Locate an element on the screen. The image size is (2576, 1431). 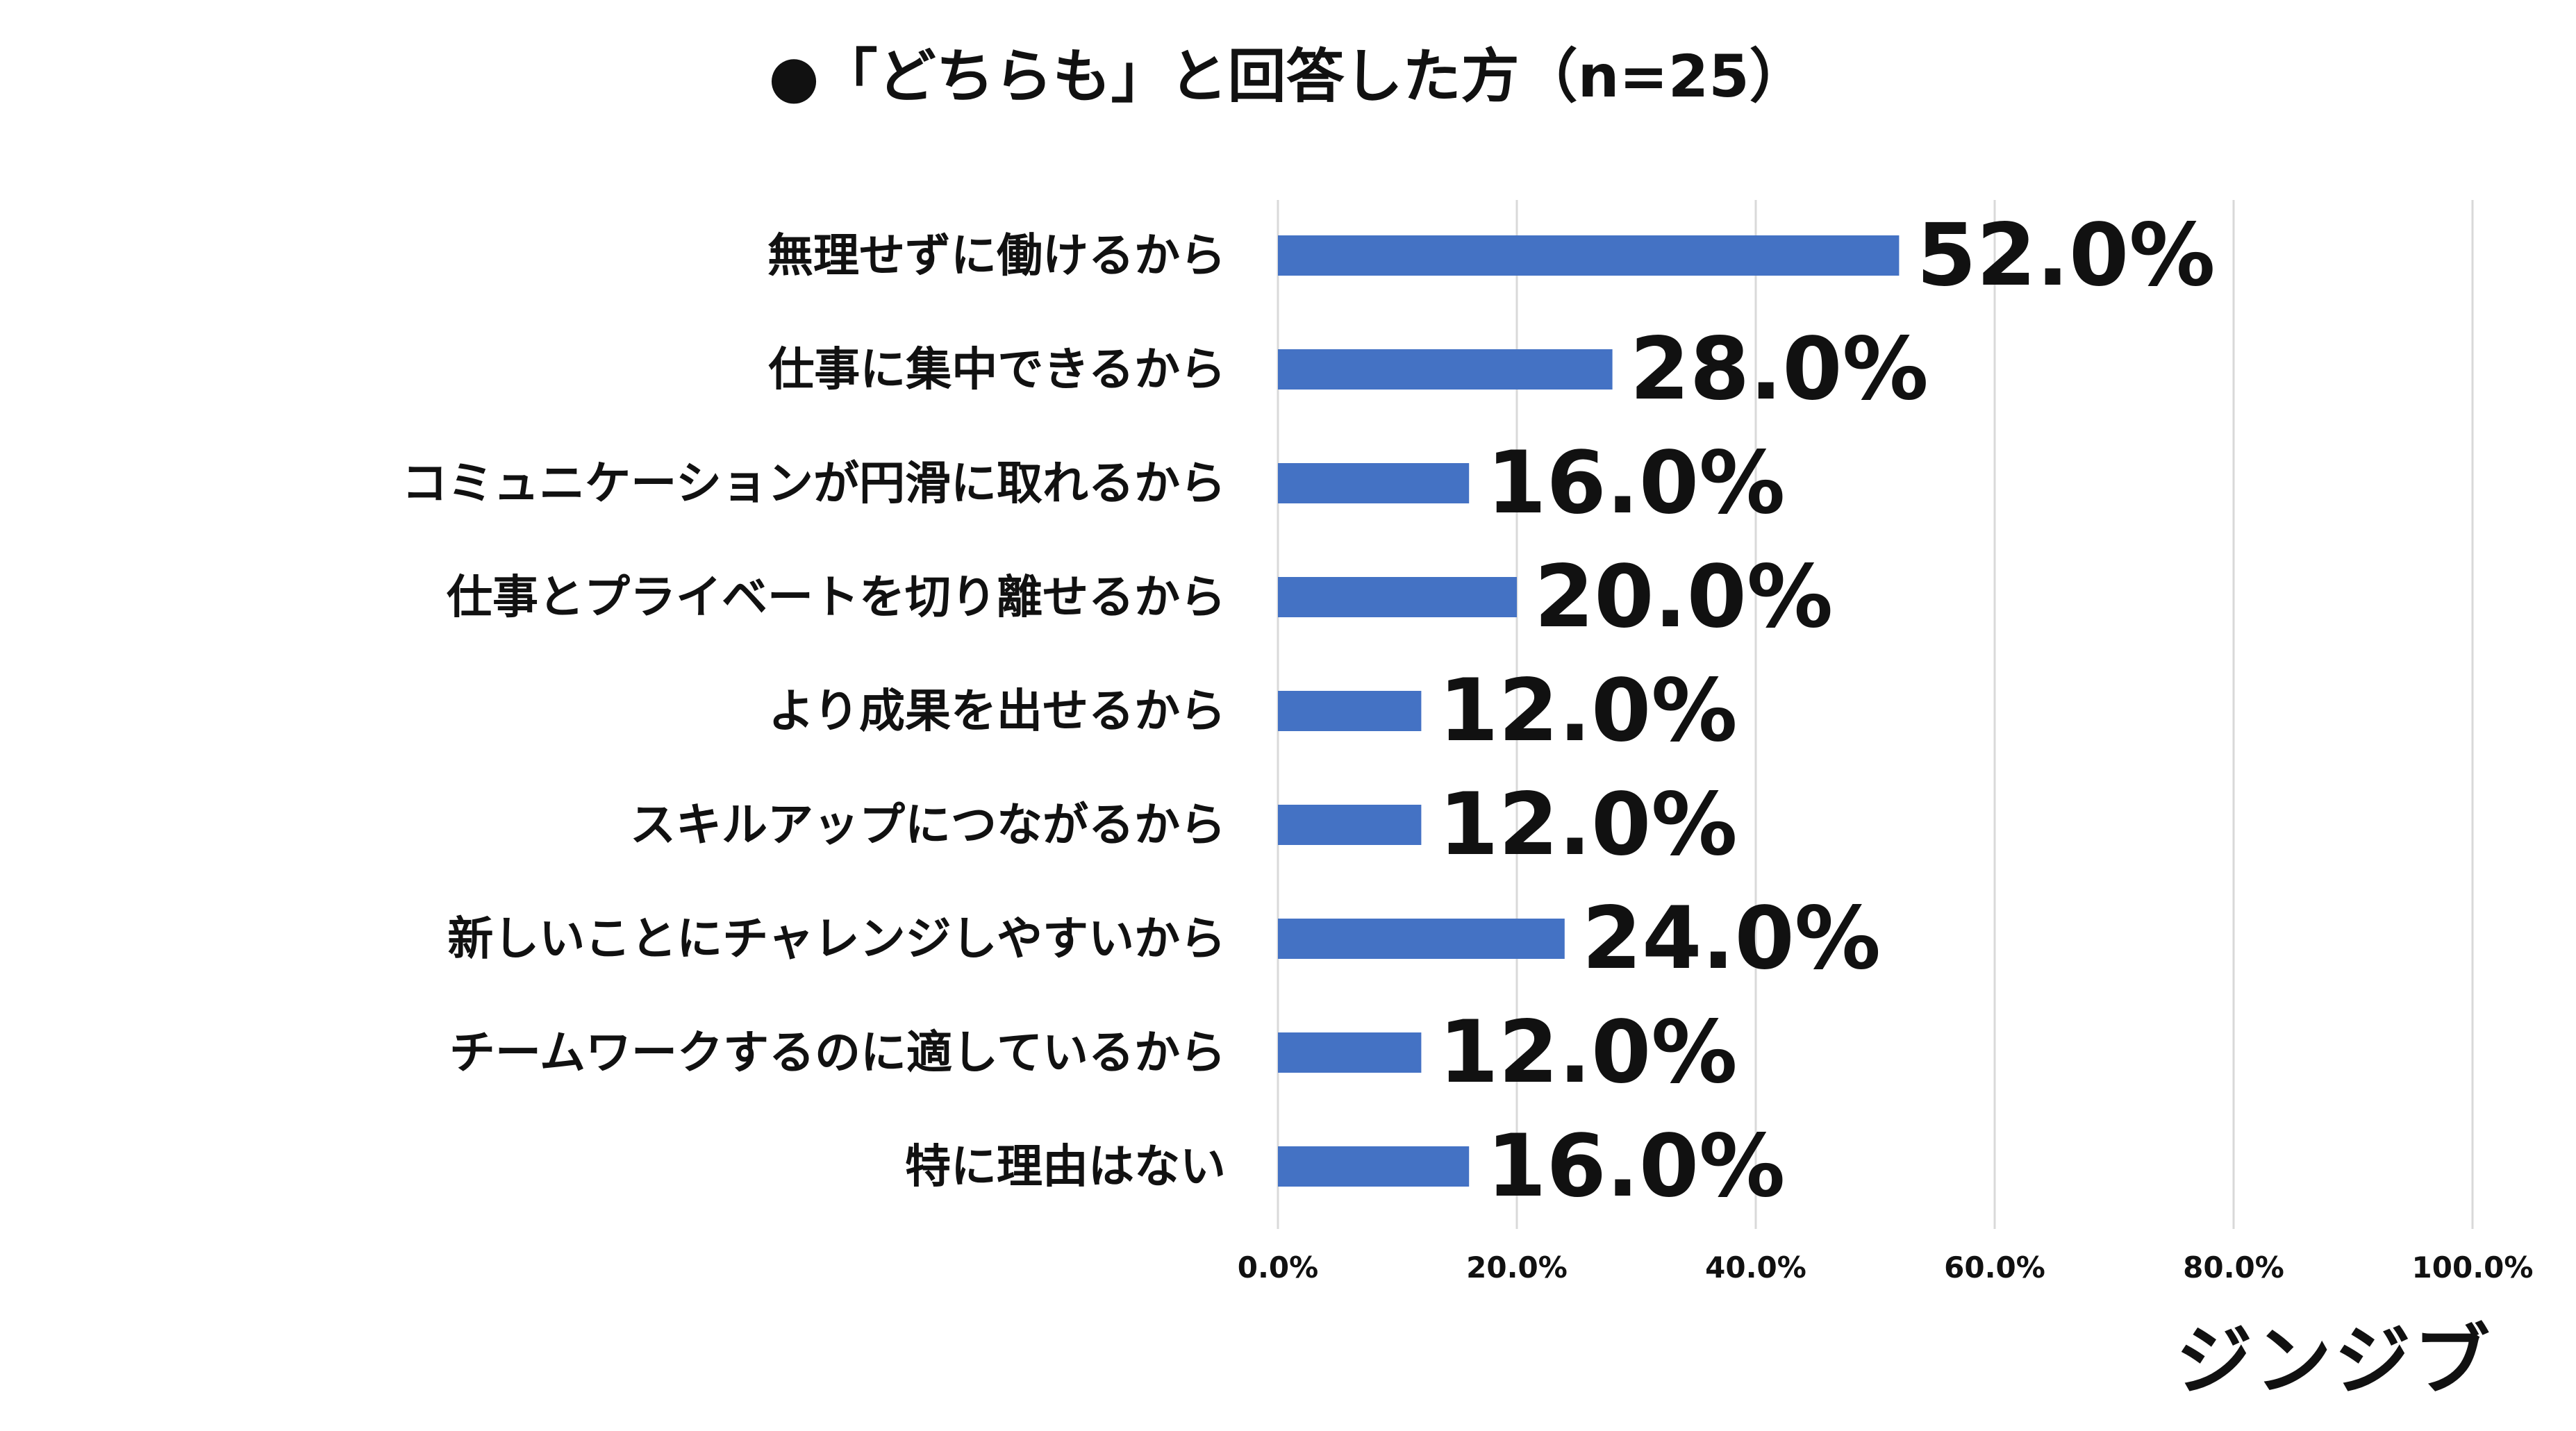
category-label: 仕事に集中できるから is located at coordinates (997, 369).